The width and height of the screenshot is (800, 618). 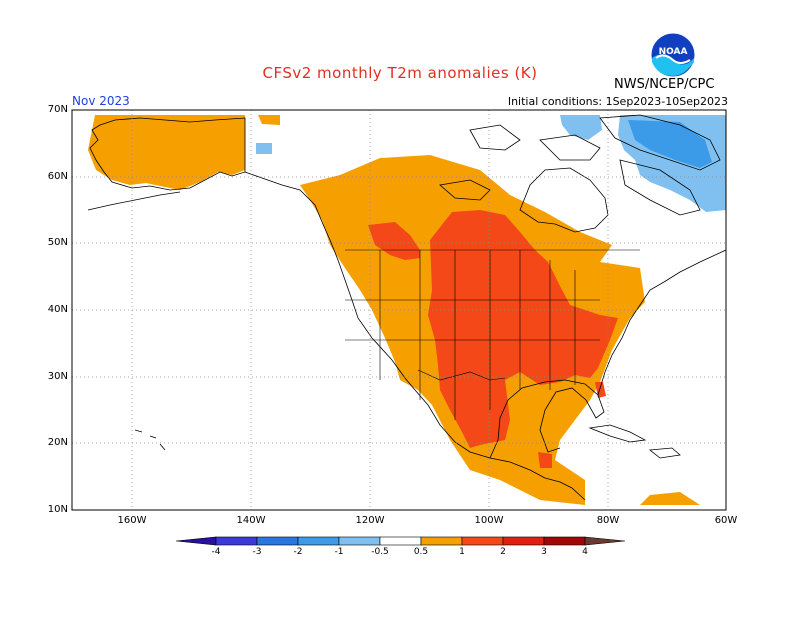 What do you see at coordinates (57, 176) in the screenshot?
I see `lat-label: 60N` at bounding box center [57, 176].